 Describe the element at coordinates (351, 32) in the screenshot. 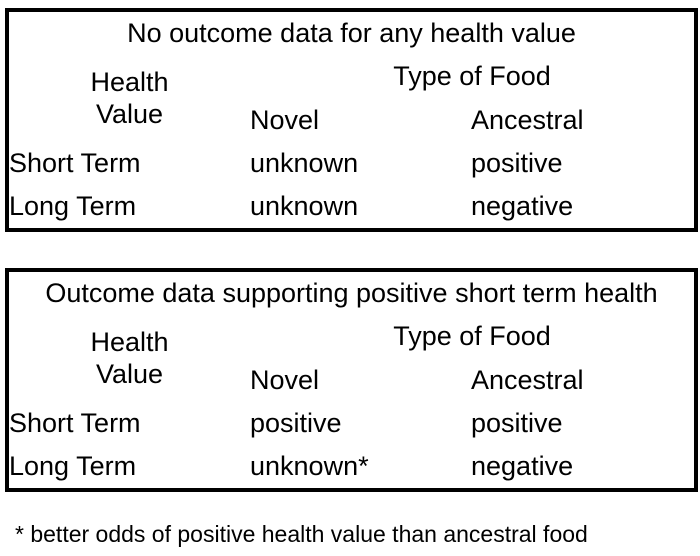

I see `table-title: No outcome data for any health value` at that location.